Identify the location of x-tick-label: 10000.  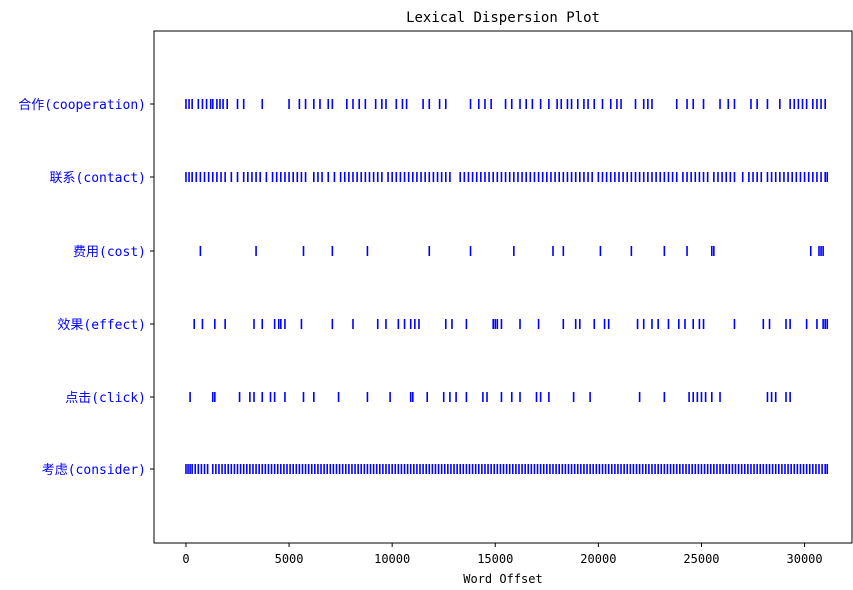
(392, 559).